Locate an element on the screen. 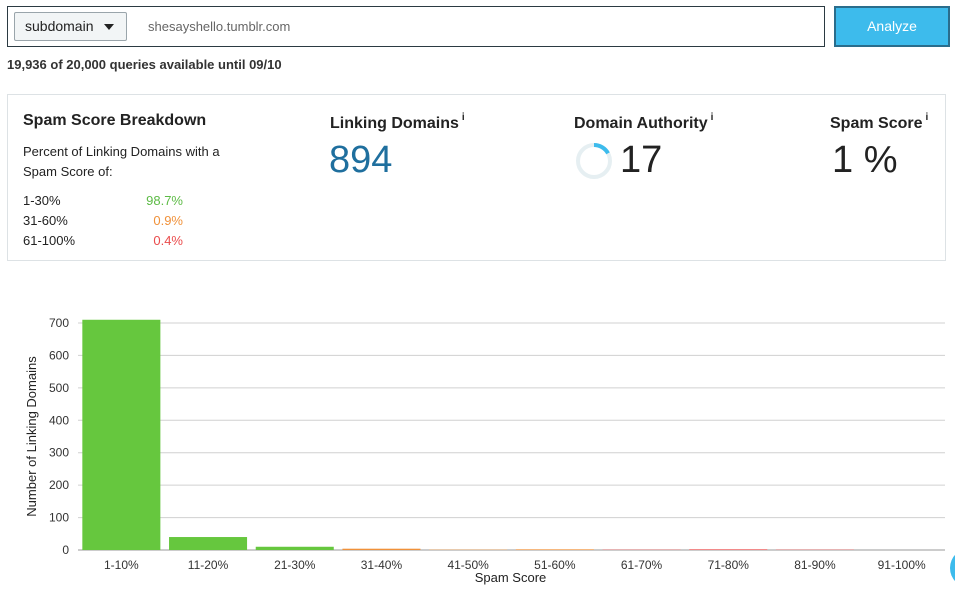  search-input: shesayshello.tumblr.com is located at coordinates (219, 26).